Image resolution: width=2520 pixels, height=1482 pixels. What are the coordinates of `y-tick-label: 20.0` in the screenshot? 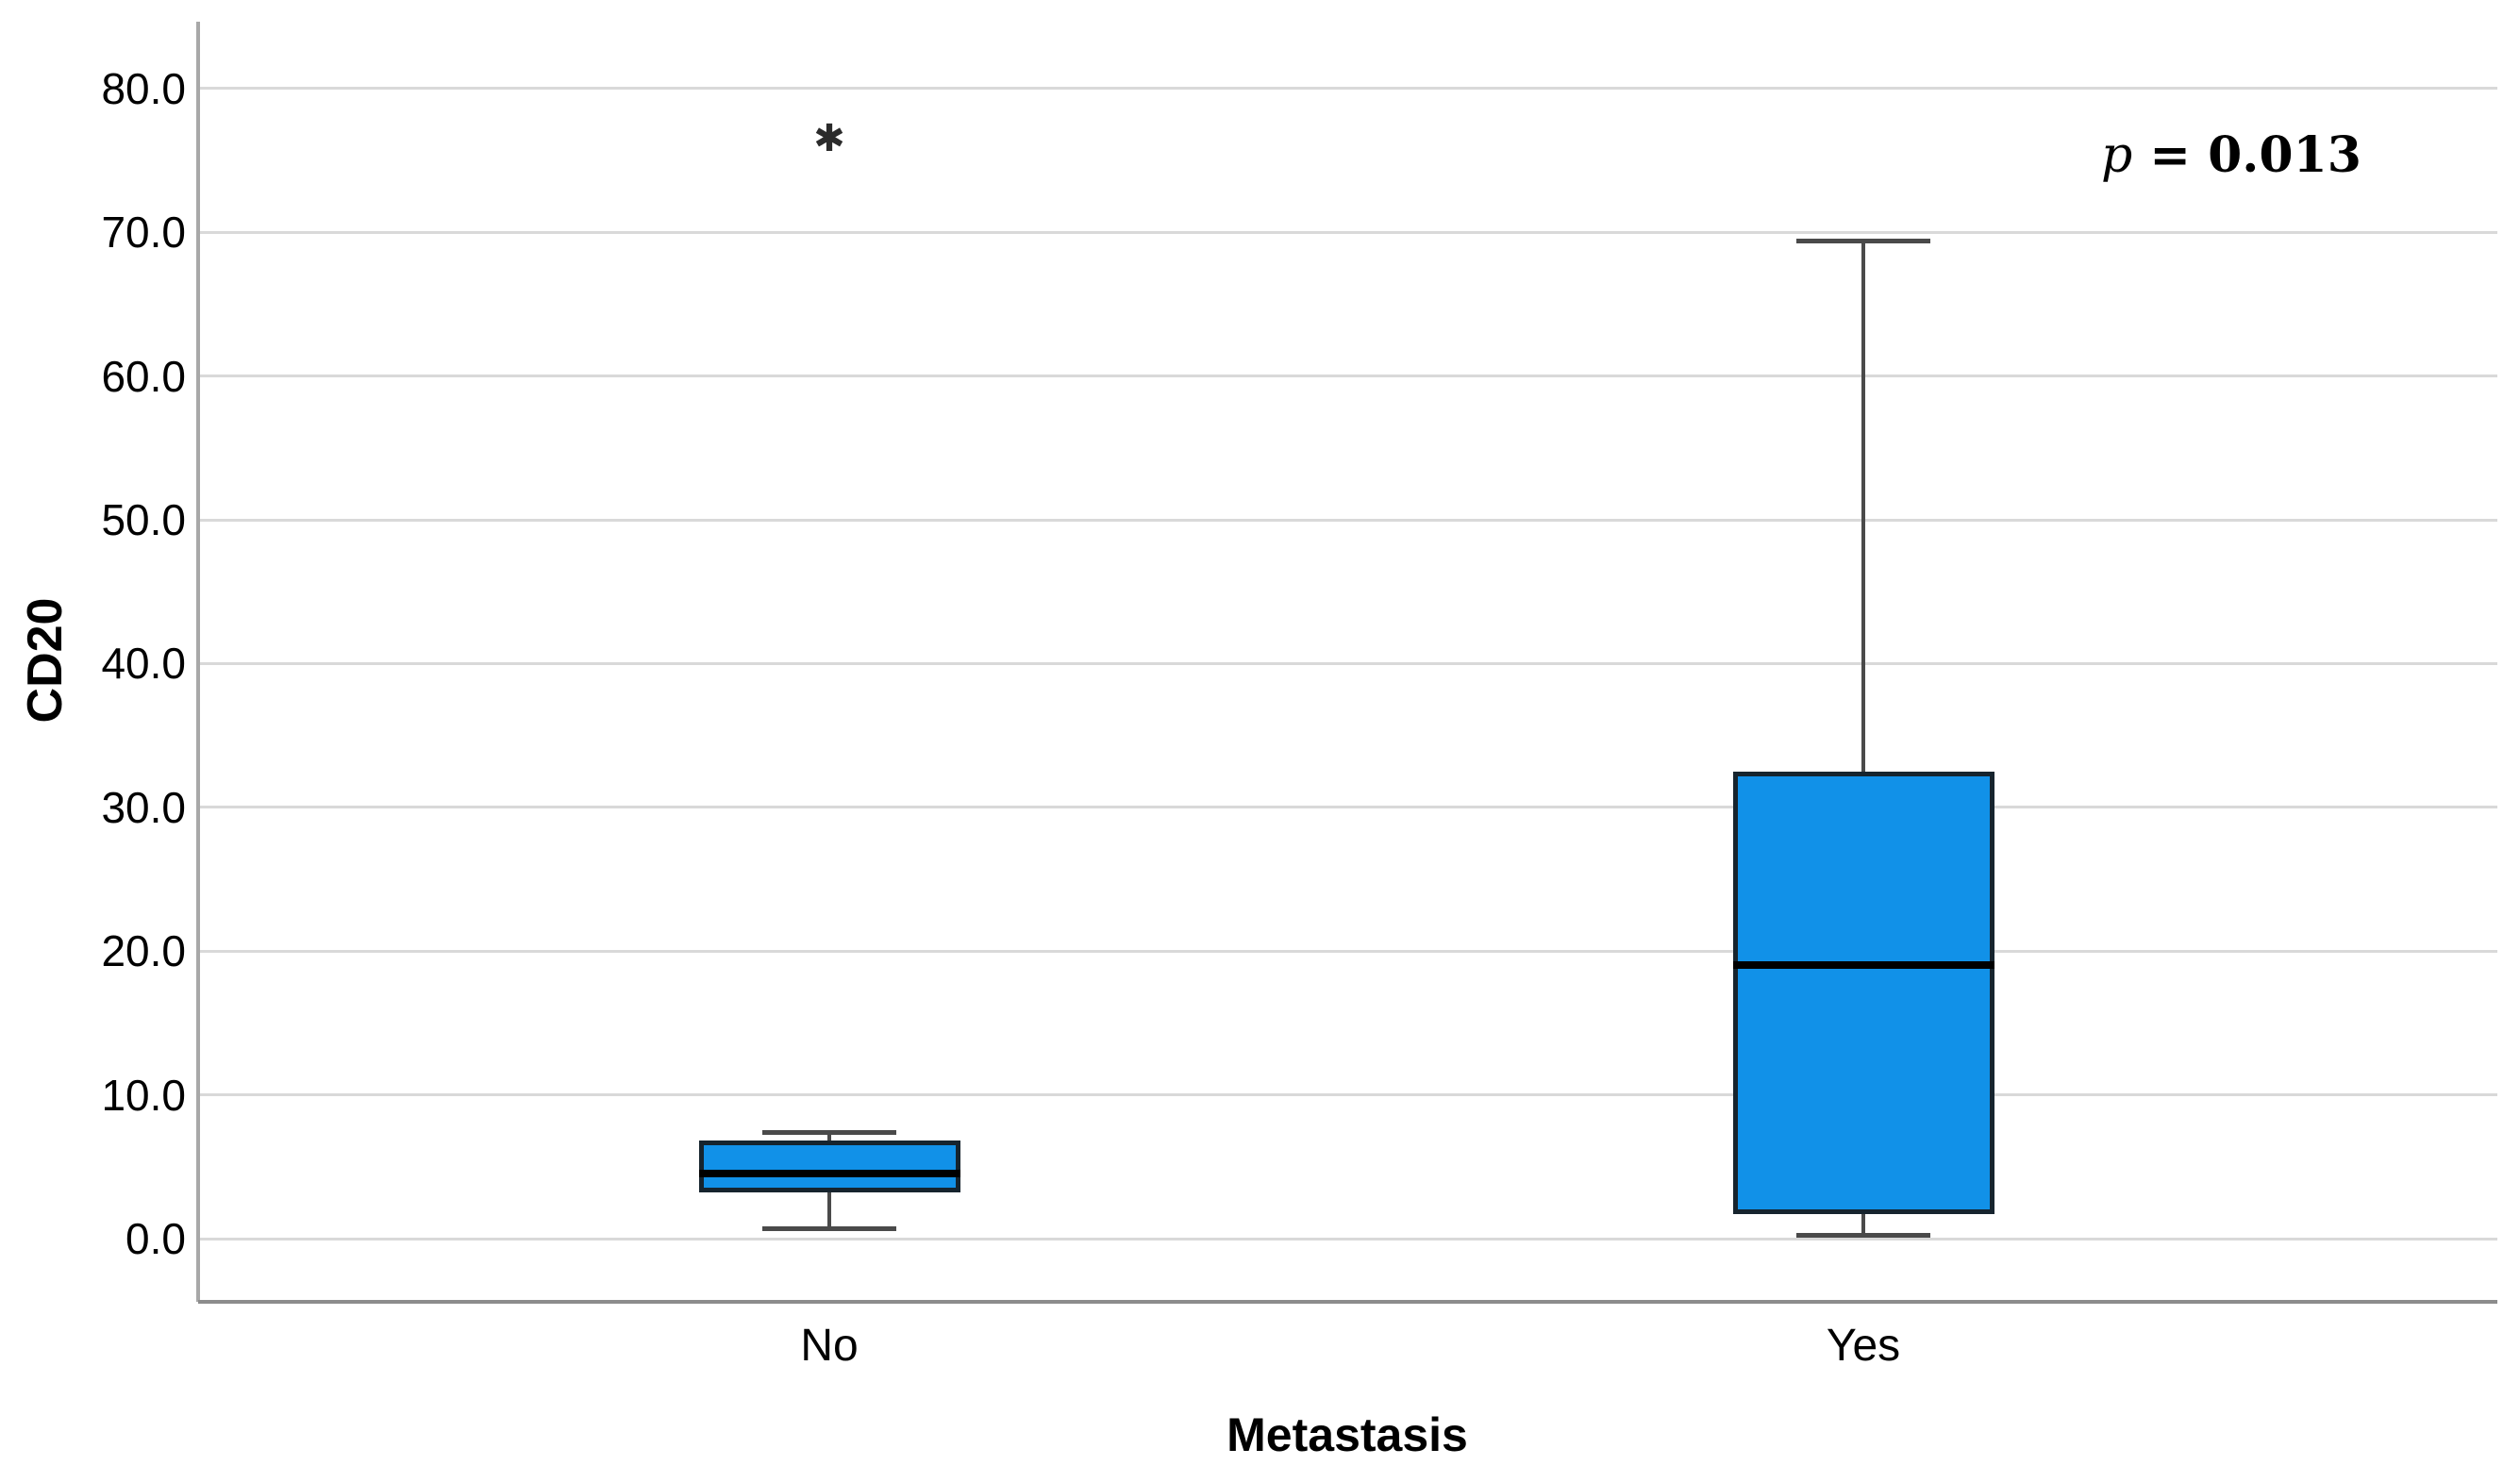 It's located at (143, 951).